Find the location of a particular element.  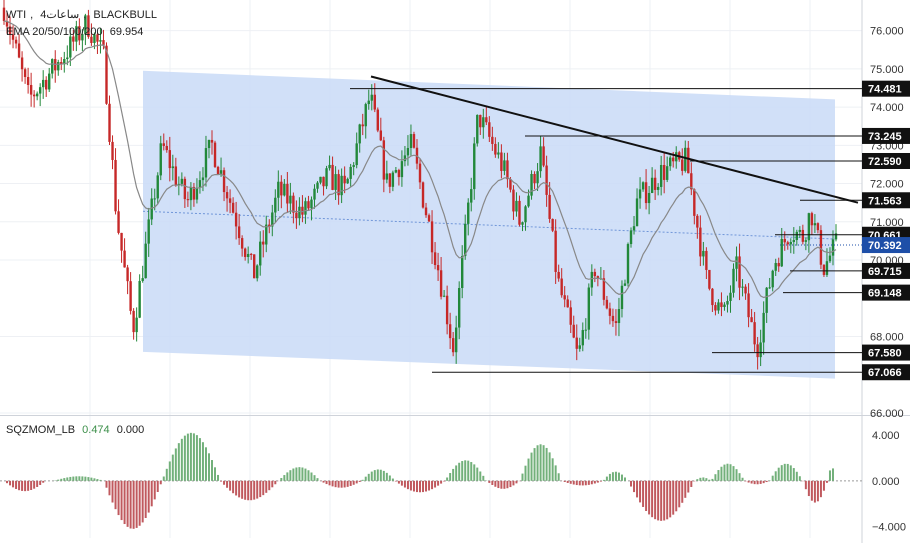

channel-midline is located at coordinates (489, 225).